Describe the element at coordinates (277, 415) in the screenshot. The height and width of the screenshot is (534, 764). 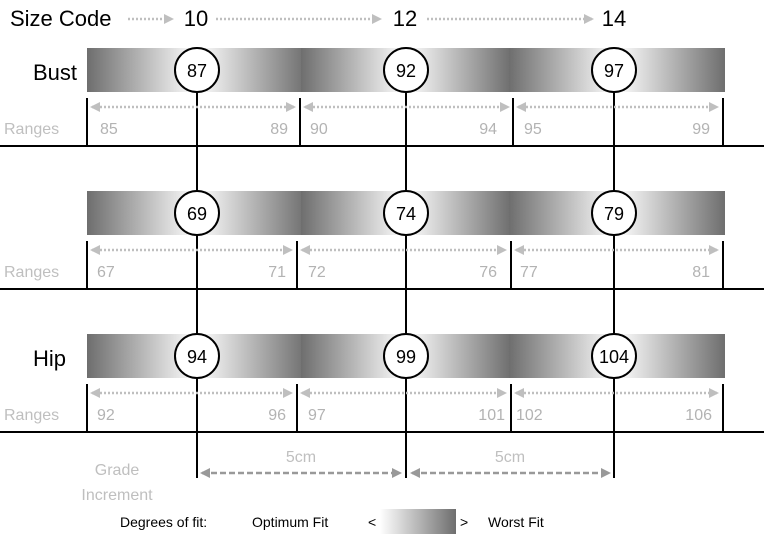
I see `range-max: 96` at that location.